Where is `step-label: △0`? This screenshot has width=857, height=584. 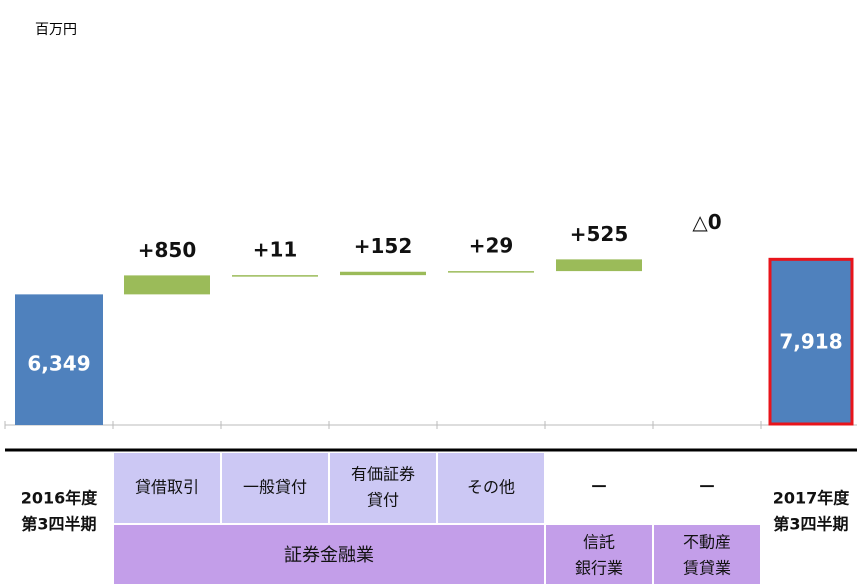 step-label: △0 is located at coordinates (706, 222).